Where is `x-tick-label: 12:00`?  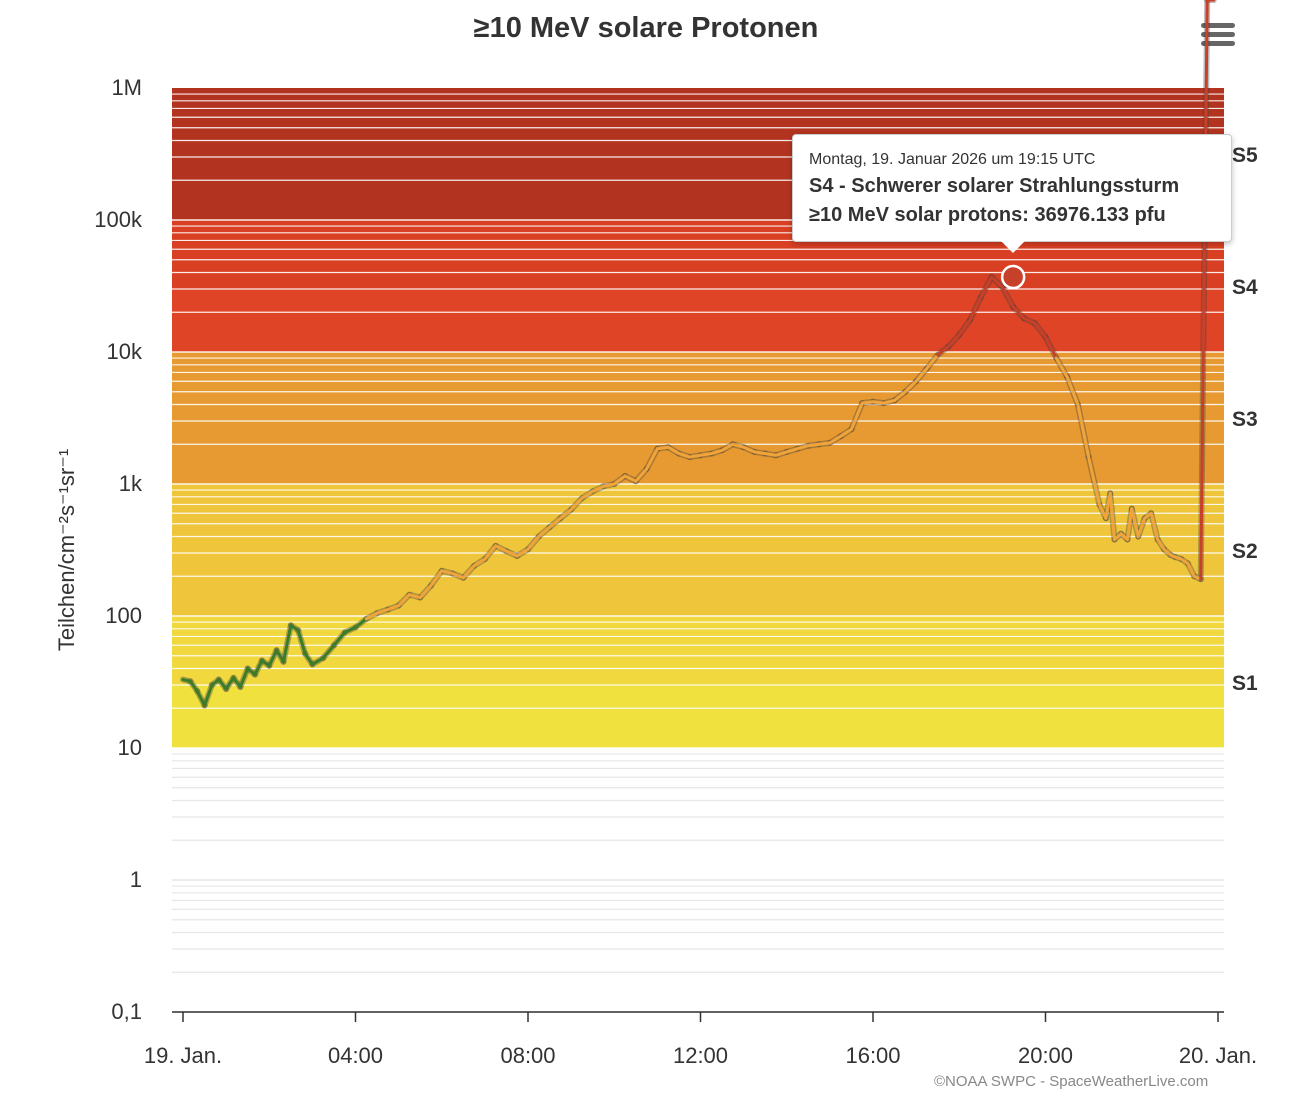
x-tick-label: 12:00 is located at coordinates (700, 1055).